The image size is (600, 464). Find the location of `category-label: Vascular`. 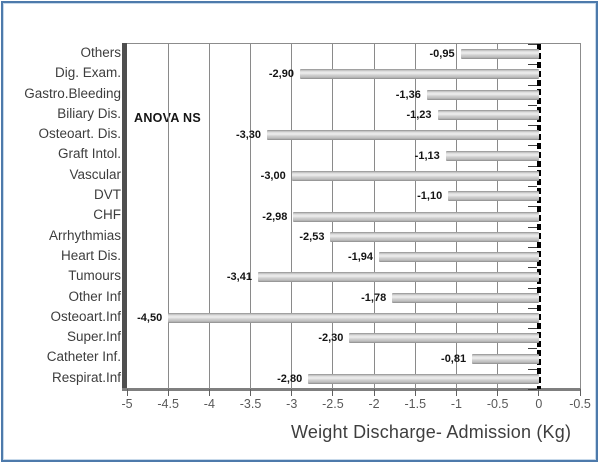

category-label: Vascular is located at coordinates (95, 174).